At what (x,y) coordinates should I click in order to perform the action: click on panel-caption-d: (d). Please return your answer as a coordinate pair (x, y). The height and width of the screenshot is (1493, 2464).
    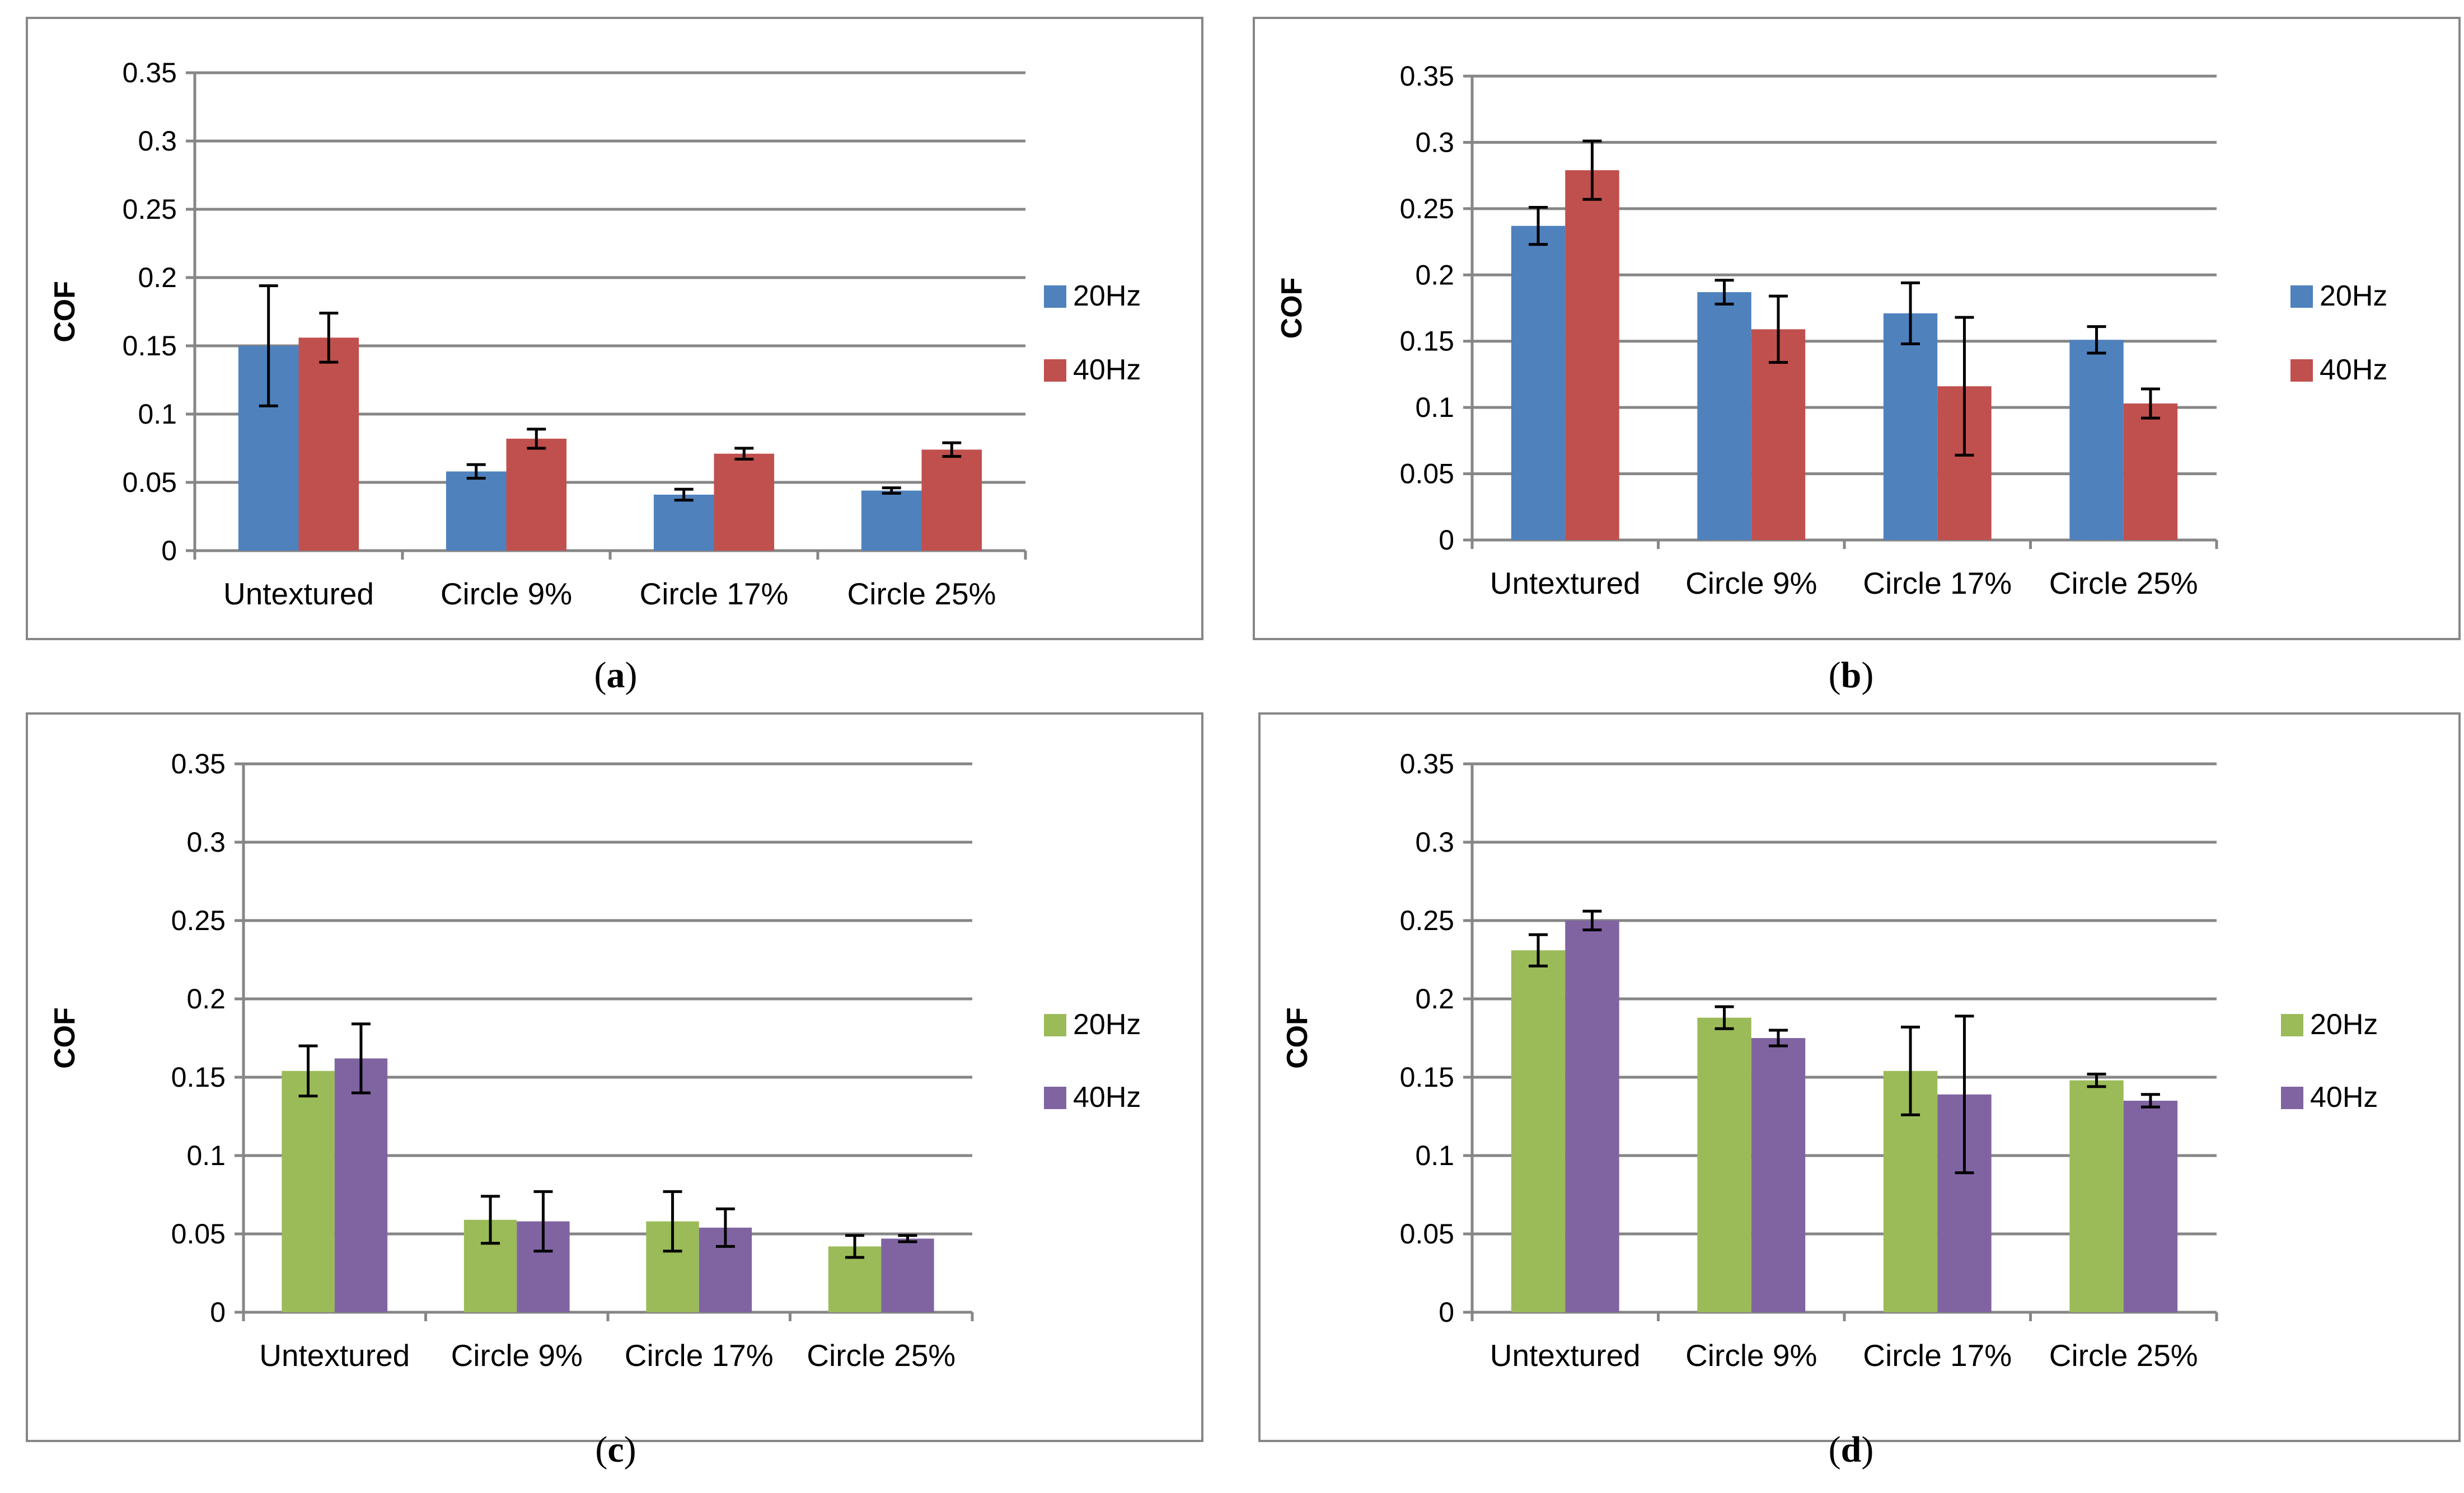
    Looking at the image, I should click on (1851, 1449).